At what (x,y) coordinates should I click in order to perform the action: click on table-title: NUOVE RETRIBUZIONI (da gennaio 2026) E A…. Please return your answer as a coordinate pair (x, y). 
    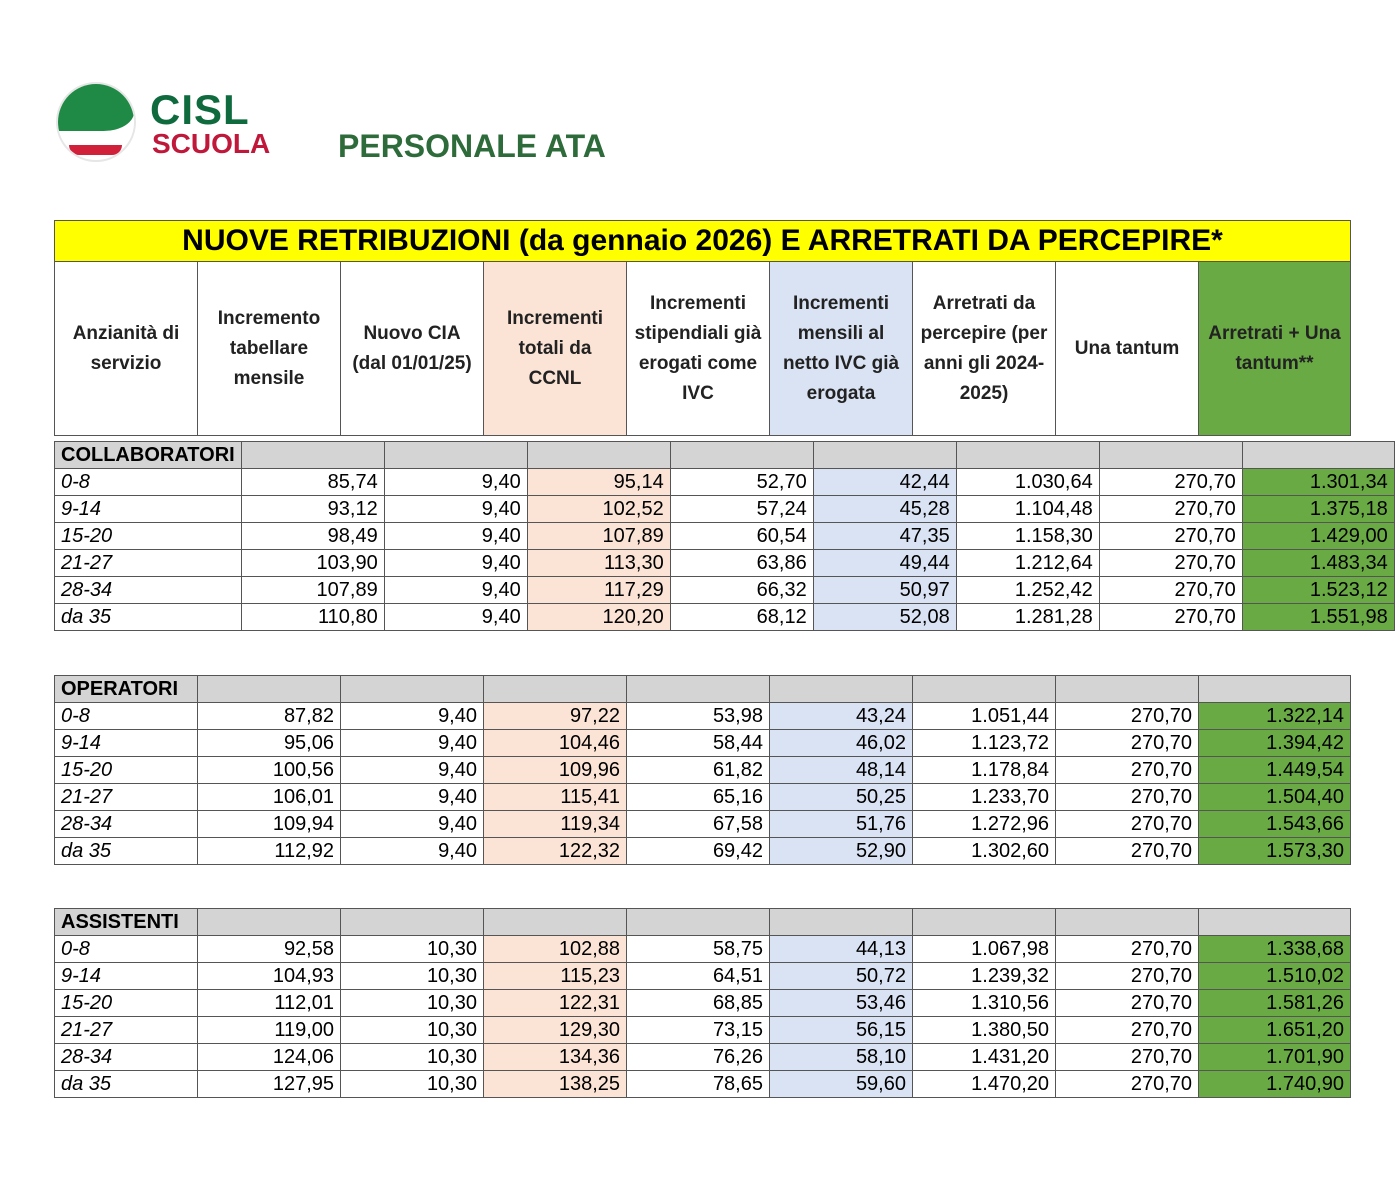
    Looking at the image, I should click on (702, 241).